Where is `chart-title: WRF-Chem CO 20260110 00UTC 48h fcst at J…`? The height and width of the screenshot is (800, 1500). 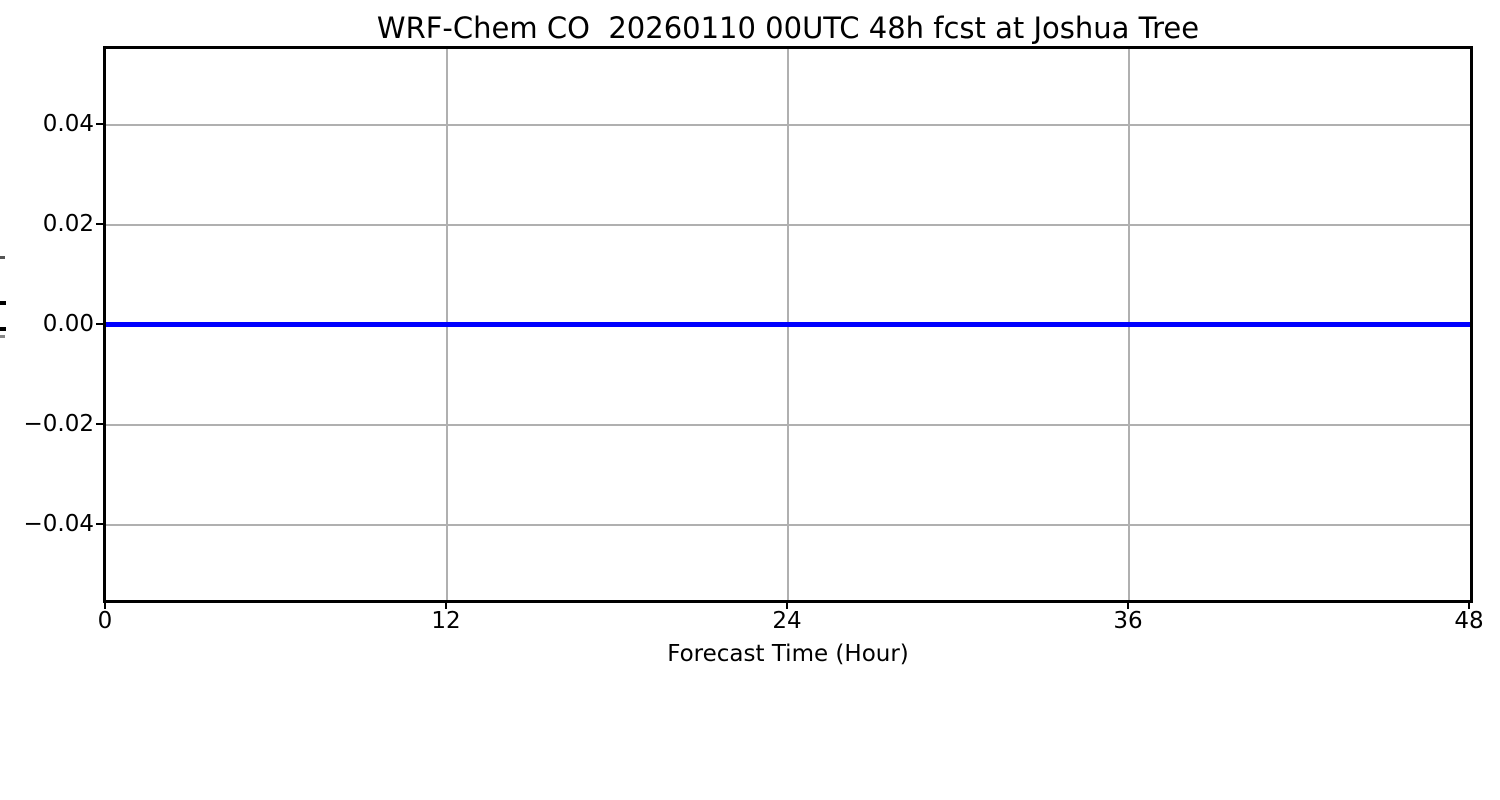
chart-title: WRF-Chem CO 20260110 00UTC 48h fcst at J… is located at coordinates (788, 28).